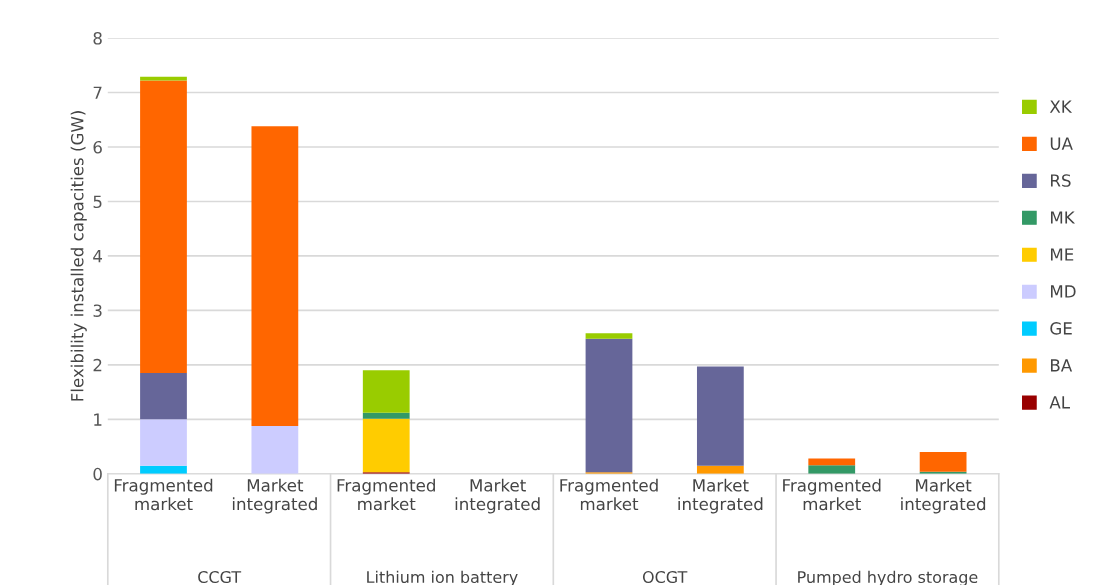 The image size is (1100, 585). What do you see at coordinates (665, 577) in the screenshot?
I see `text: OCGT` at bounding box center [665, 577].